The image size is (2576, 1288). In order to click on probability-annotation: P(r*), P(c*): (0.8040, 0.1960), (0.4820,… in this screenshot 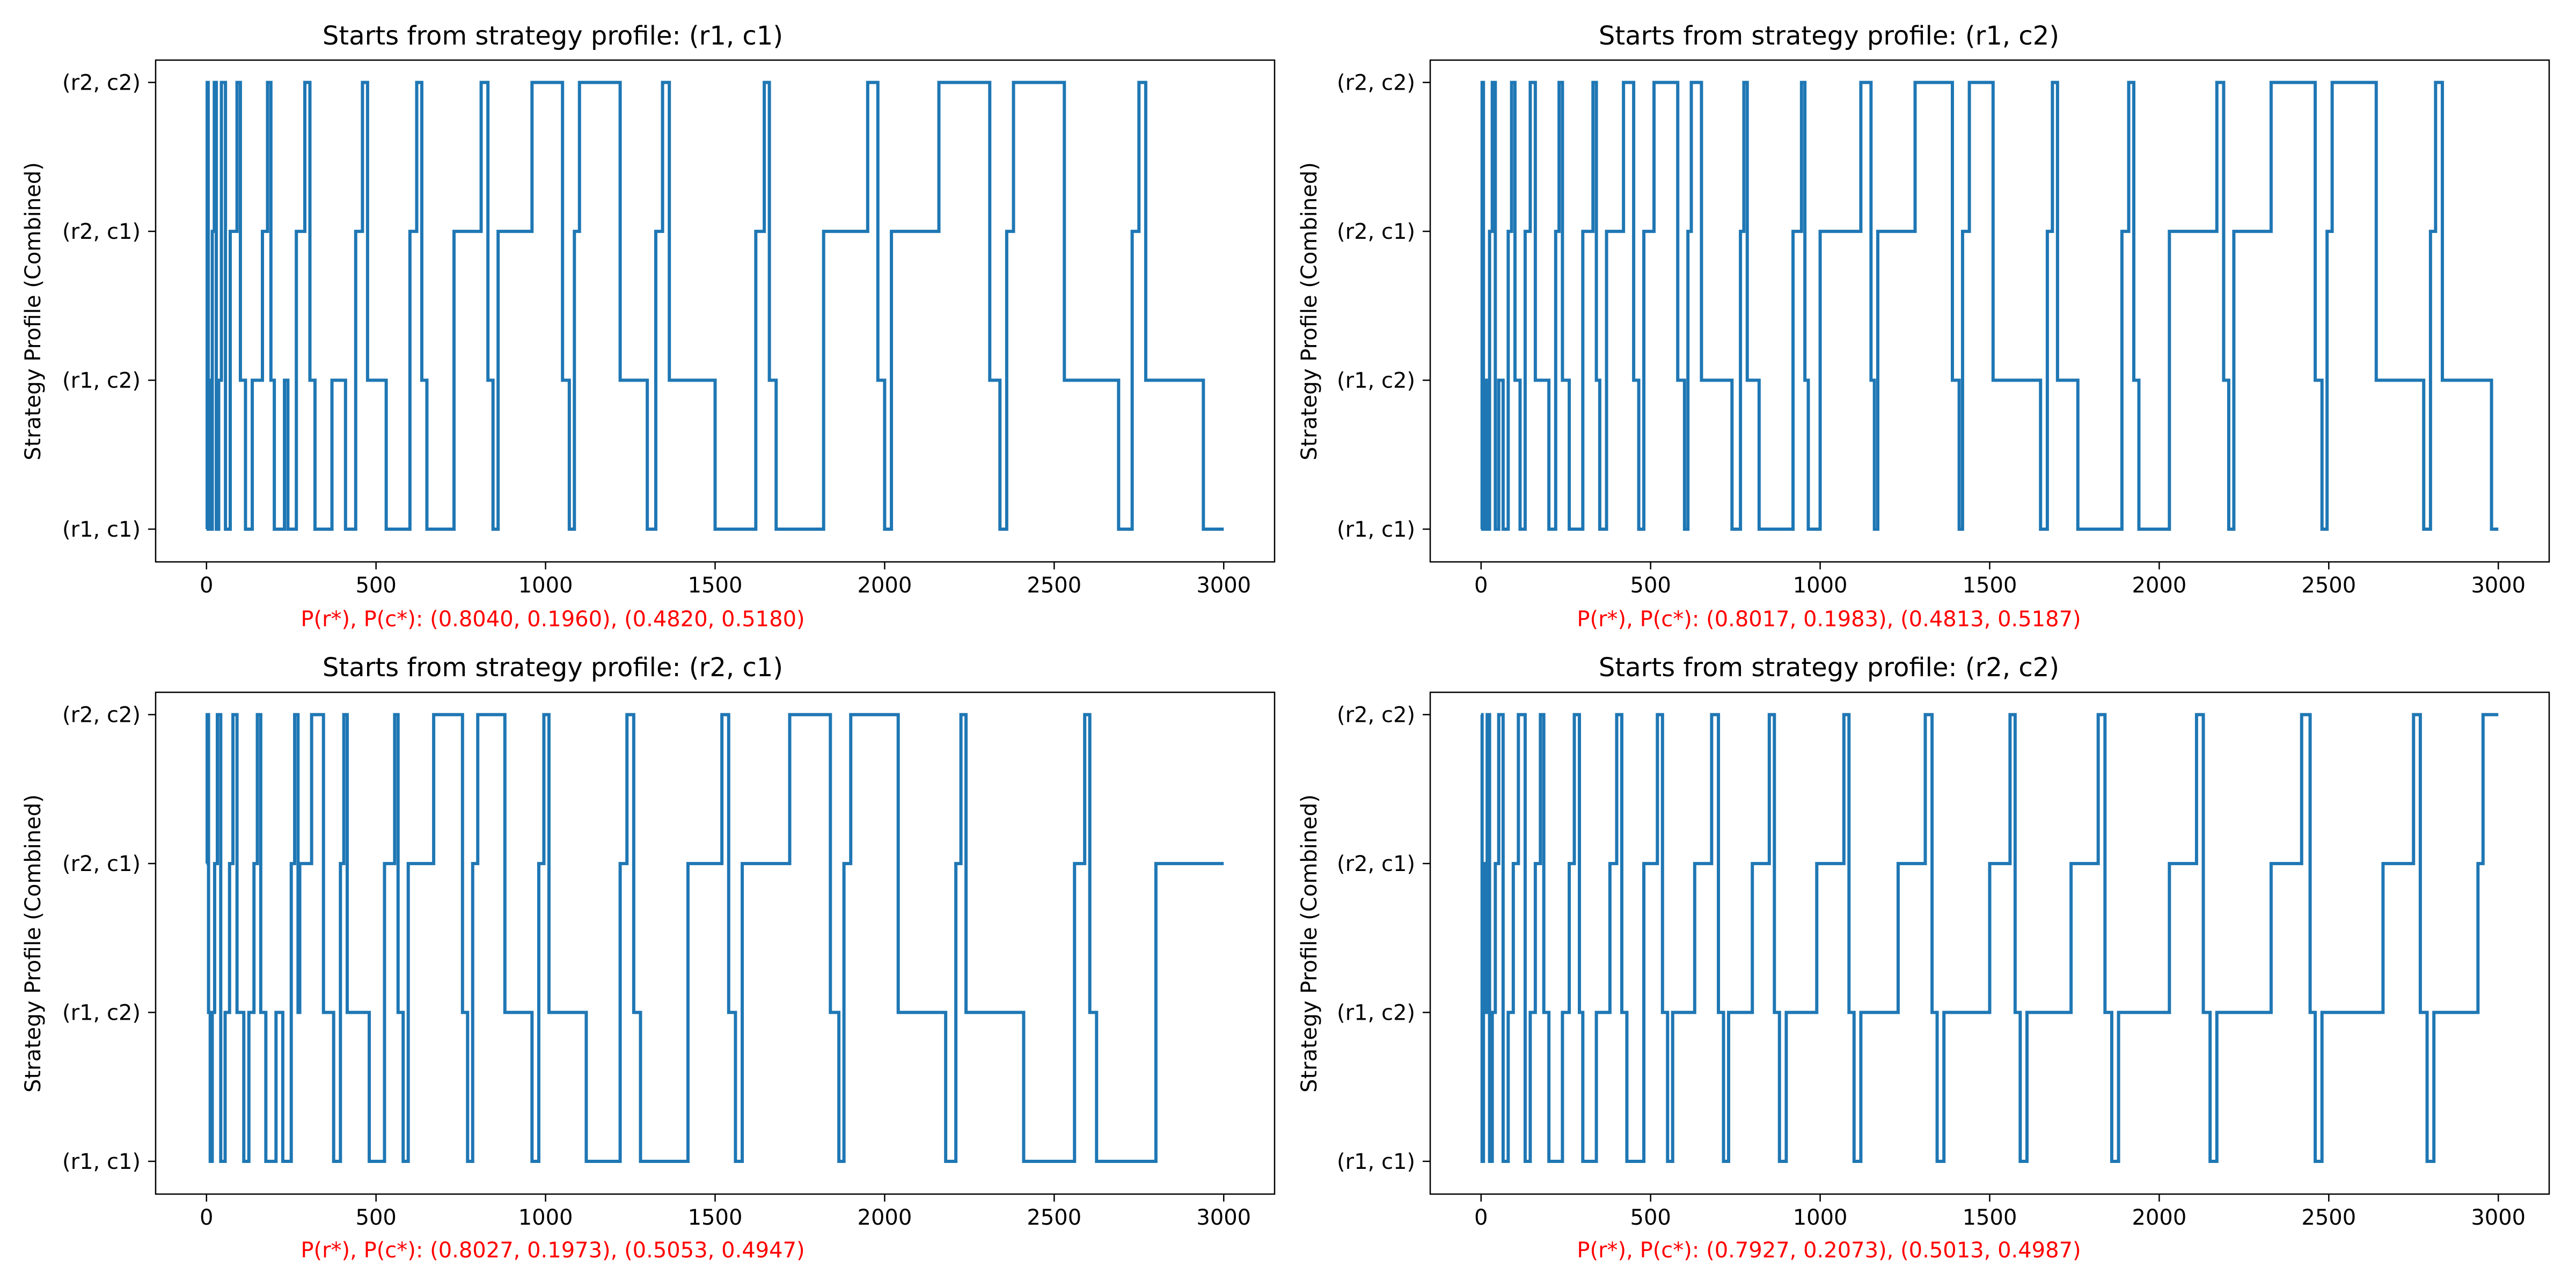, I will do `click(552, 619)`.